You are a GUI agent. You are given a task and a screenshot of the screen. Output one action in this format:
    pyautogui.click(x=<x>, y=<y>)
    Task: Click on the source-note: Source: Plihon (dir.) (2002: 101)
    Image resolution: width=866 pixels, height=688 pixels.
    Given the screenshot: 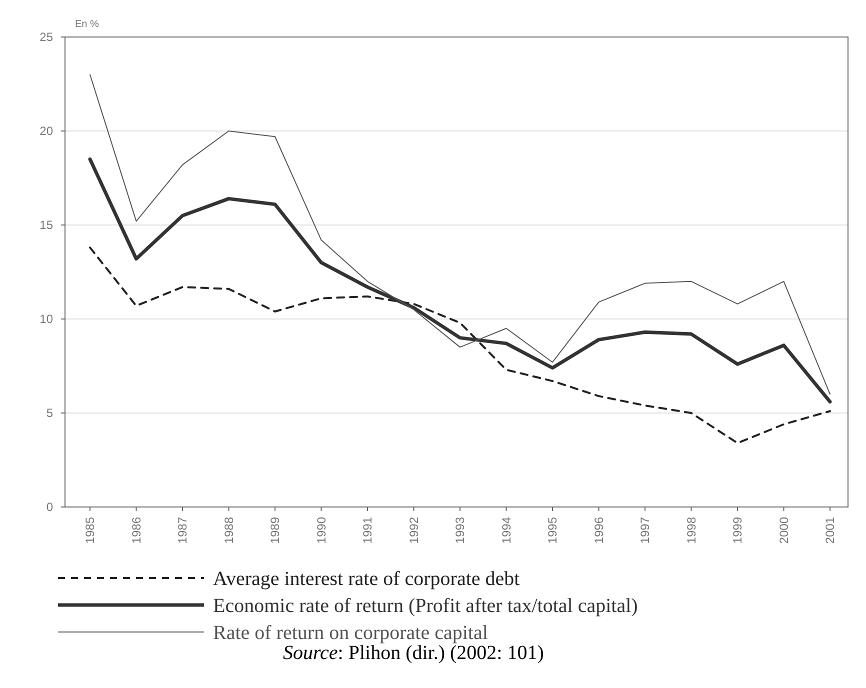 What is the action you would take?
    pyautogui.click(x=413, y=653)
    